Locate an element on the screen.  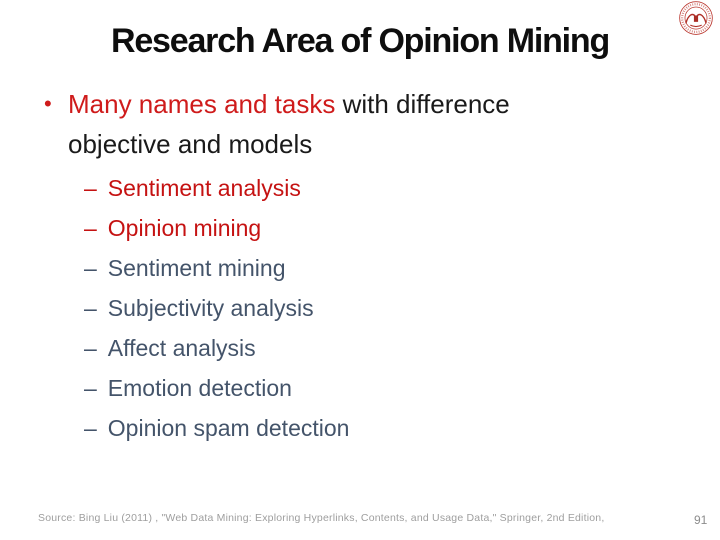
seal-icon is located at coordinates (696, 18).